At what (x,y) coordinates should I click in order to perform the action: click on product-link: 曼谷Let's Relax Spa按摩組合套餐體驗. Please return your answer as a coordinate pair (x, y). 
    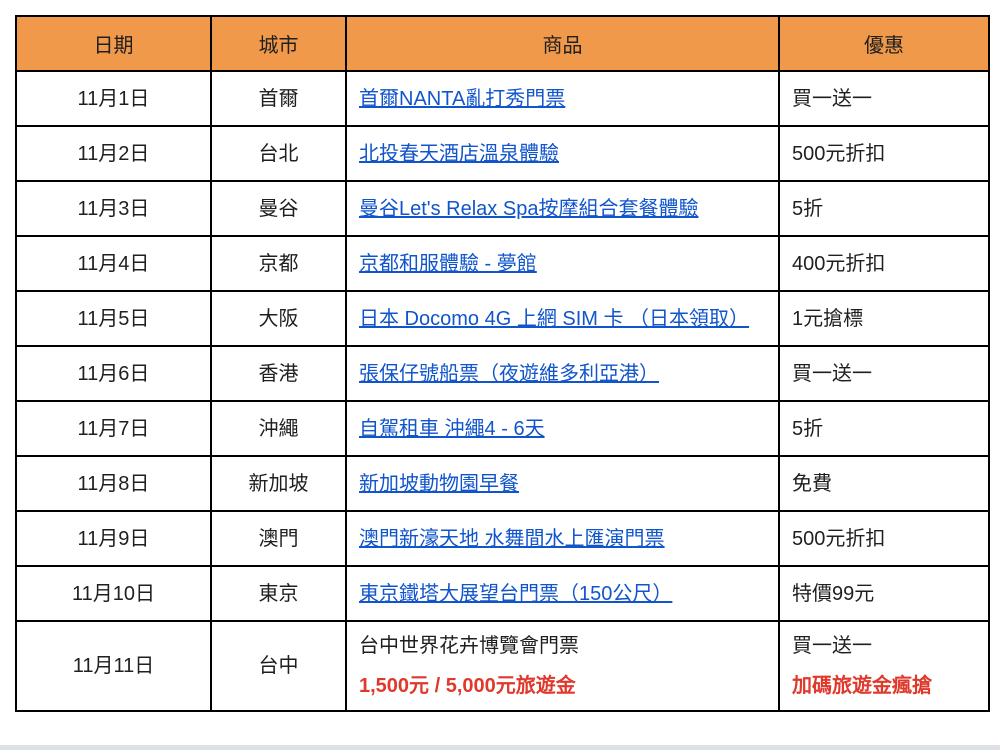
    Looking at the image, I should click on (529, 208).